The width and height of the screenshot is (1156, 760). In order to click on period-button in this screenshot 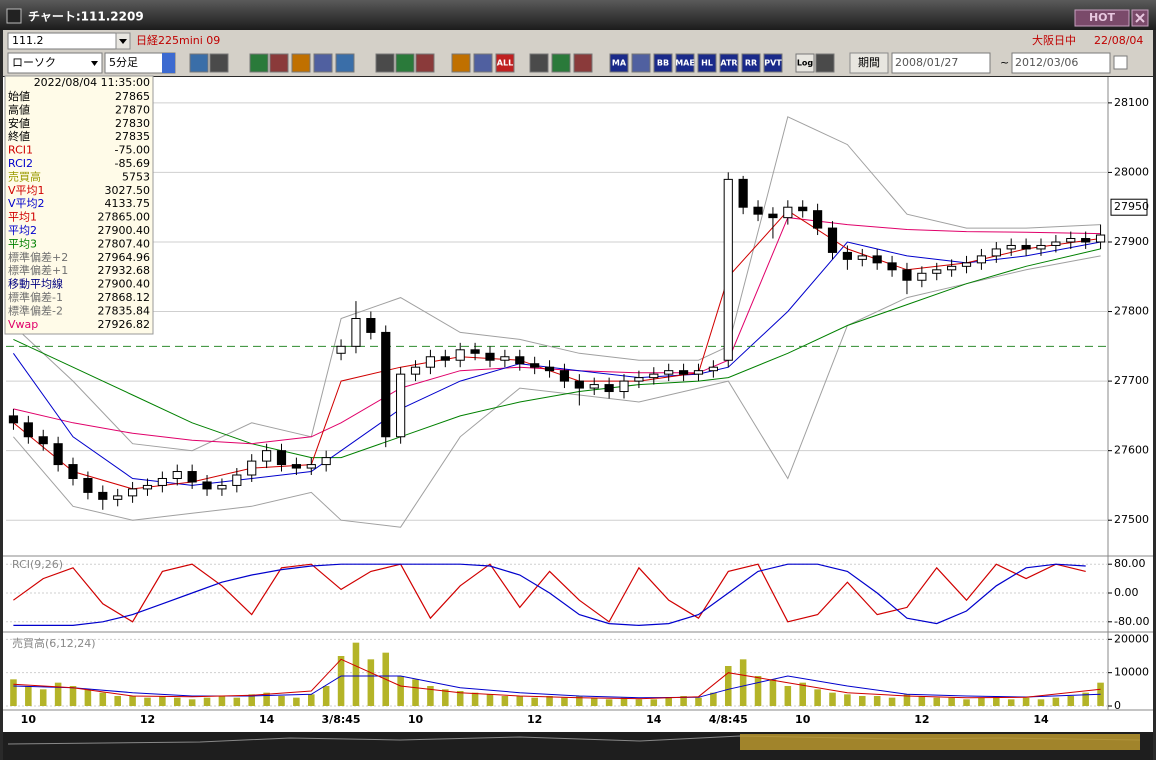, I will do `click(869, 63)`.